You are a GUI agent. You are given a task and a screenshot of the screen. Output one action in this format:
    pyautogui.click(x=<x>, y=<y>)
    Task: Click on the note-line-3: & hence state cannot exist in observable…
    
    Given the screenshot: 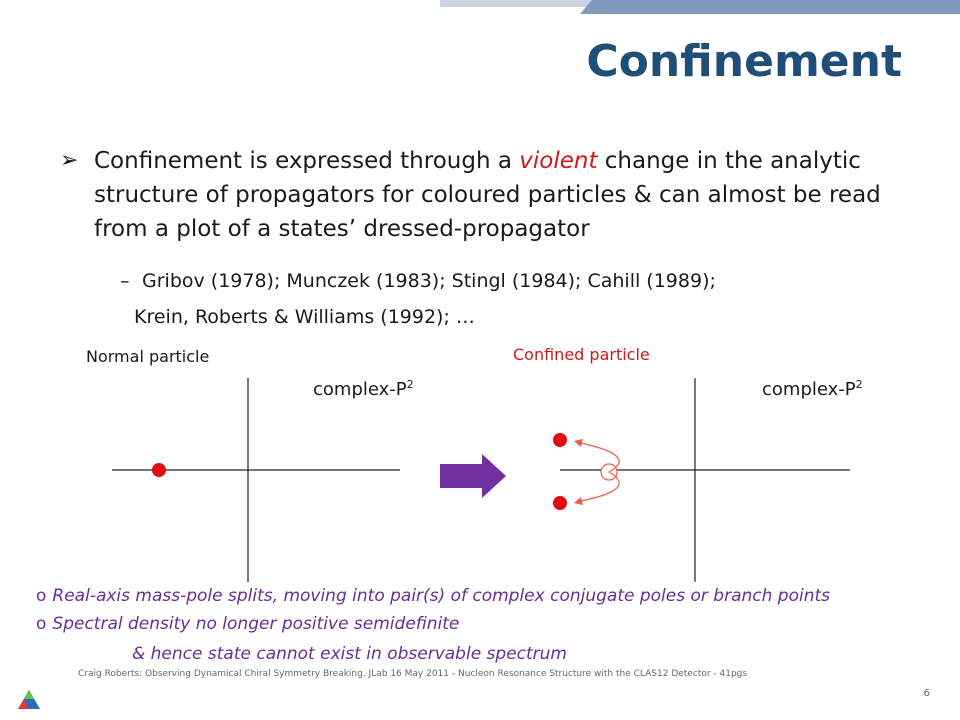 What is the action you would take?
    pyautogui.click(x=349, y=654)
    